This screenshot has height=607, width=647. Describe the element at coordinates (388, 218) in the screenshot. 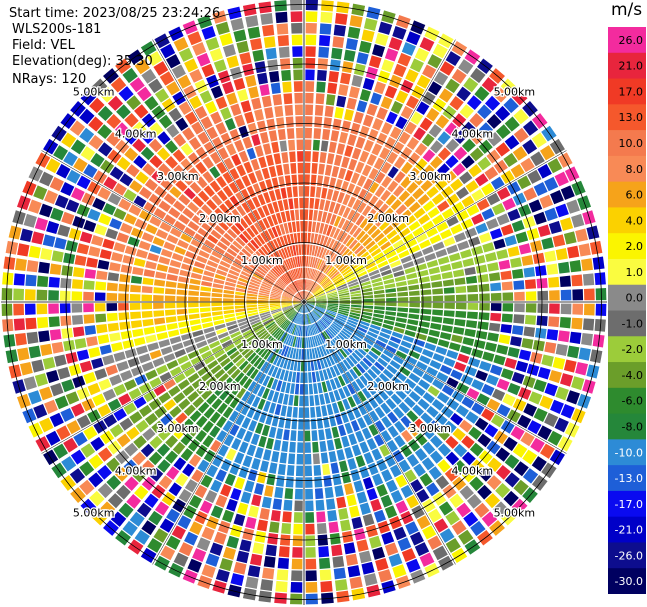

I see `range-ring-label: 2.00km` at that location.